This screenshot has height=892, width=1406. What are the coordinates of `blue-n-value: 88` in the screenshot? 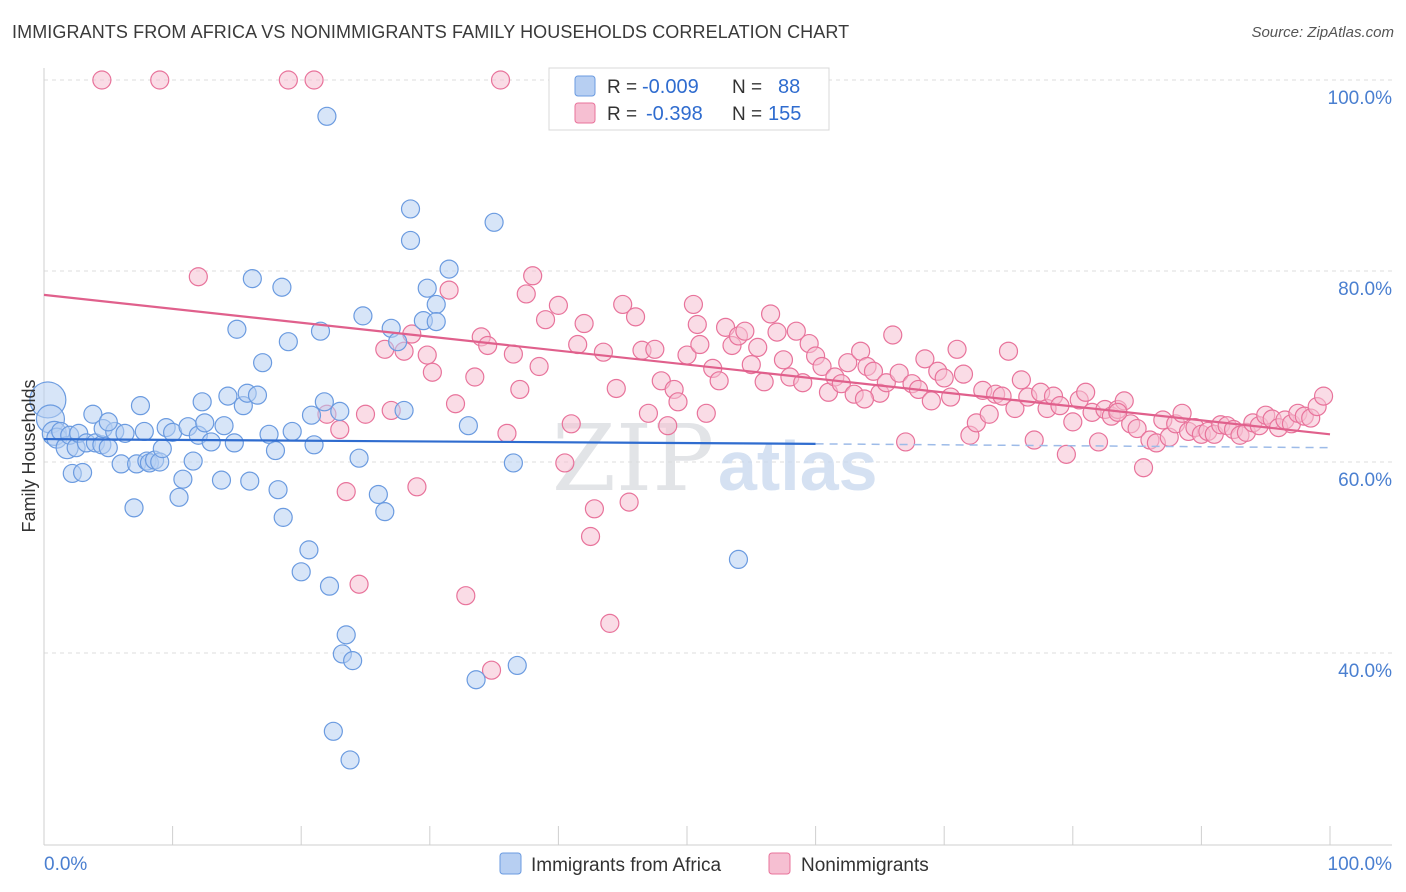 It's located at (789, 87).